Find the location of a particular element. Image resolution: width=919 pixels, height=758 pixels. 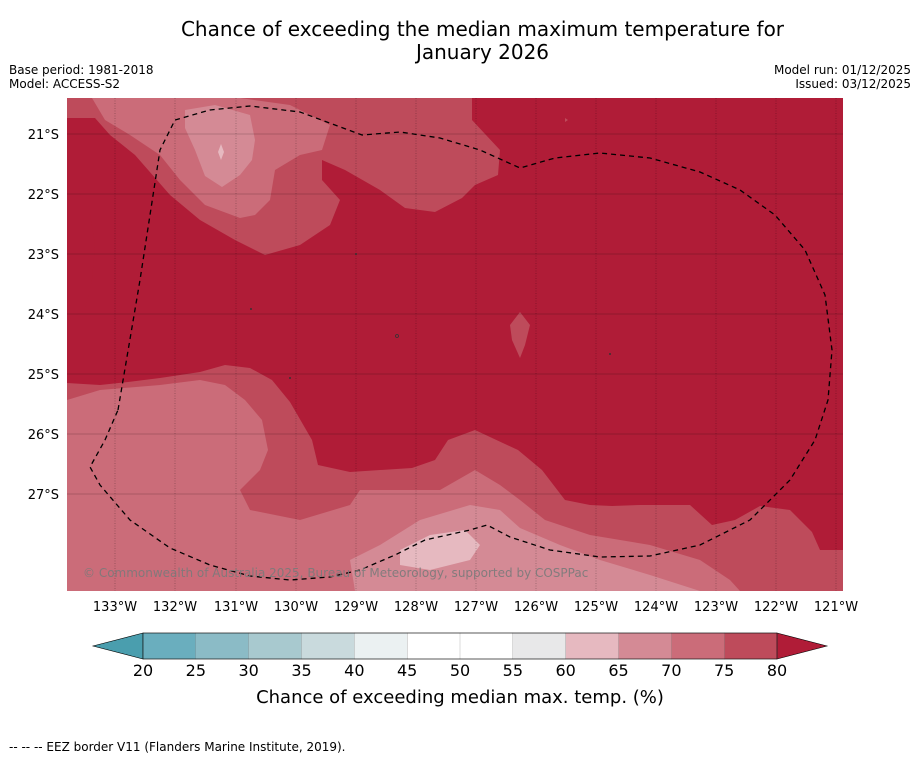

lat-label: 23°S is located at coordinates (43, 255).